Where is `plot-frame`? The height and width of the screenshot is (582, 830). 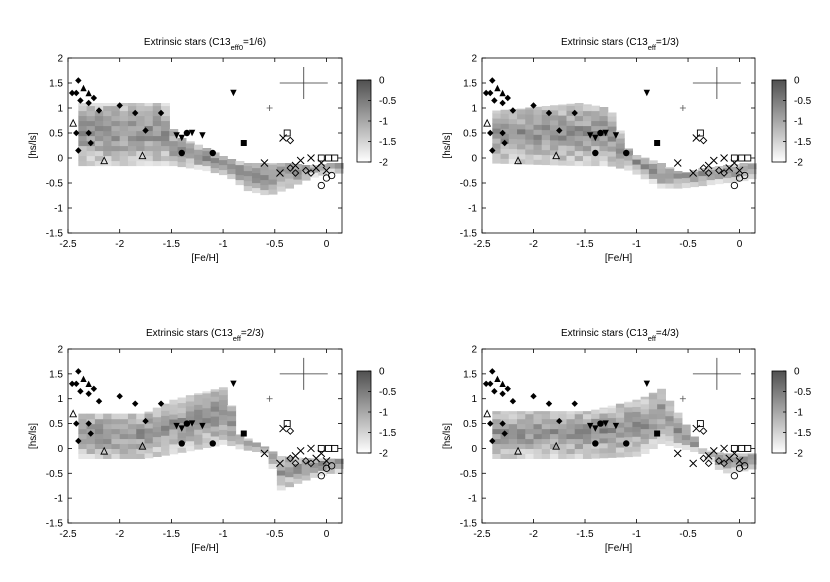
plot-frame is located at coordinates (205, 436).